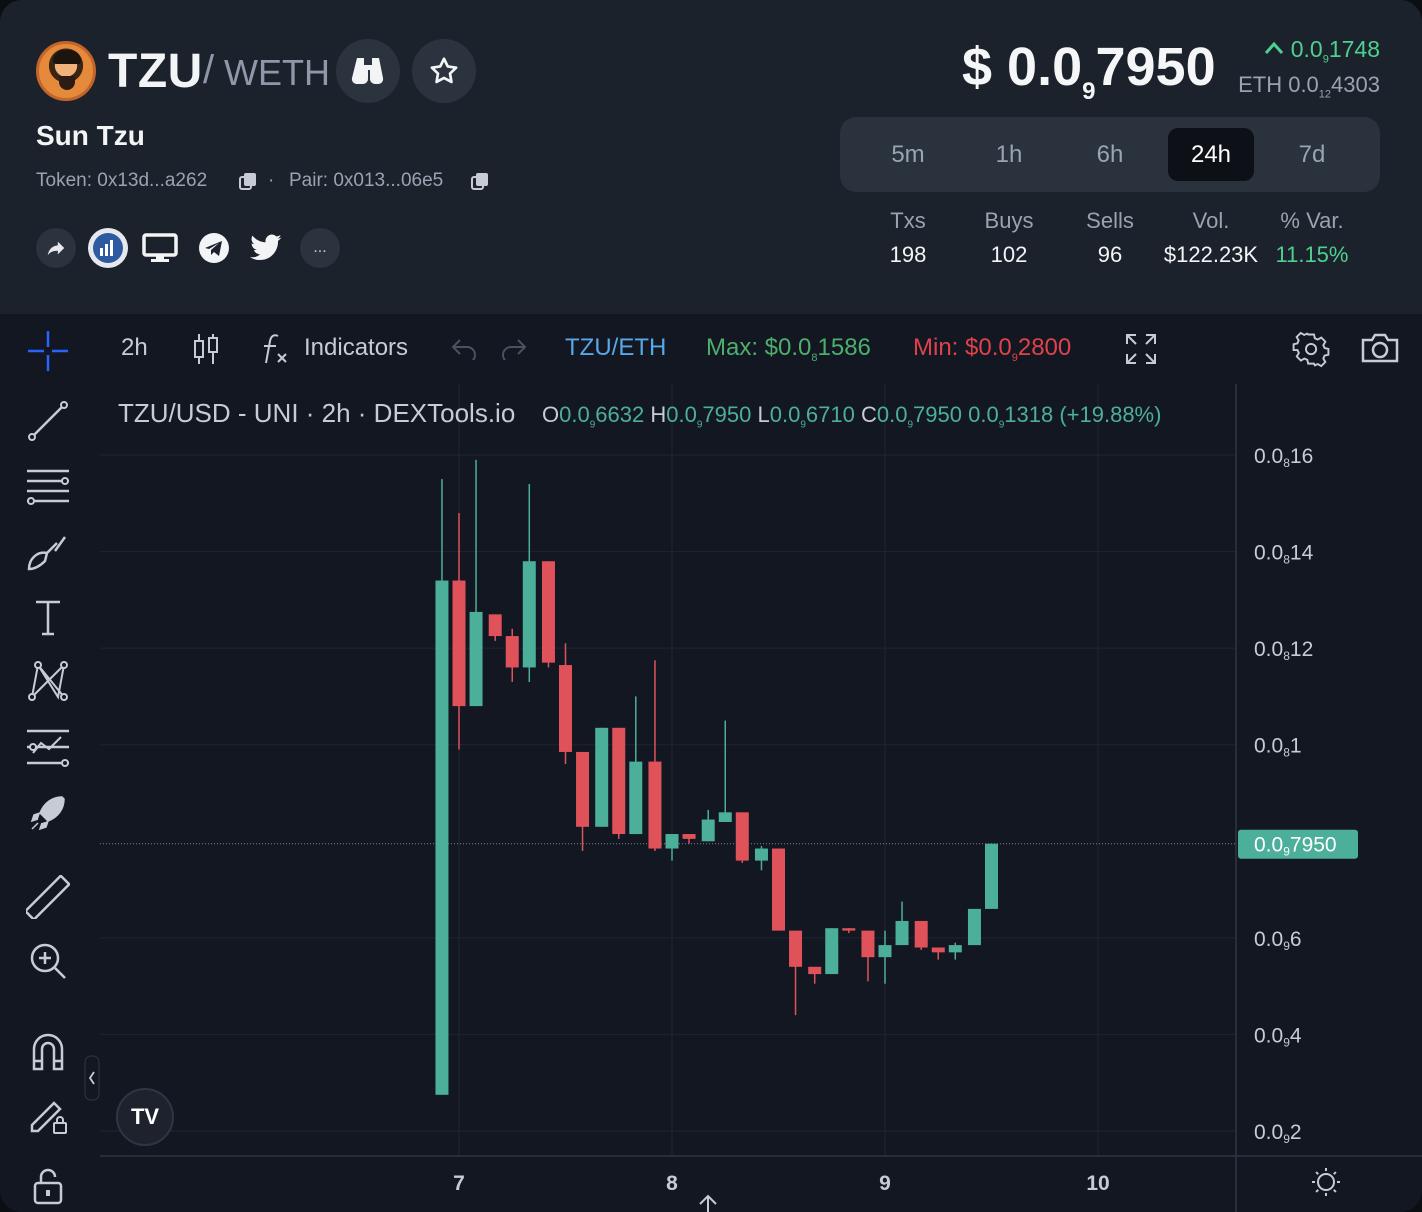  I want to click on ruler-tool, so click(48, 897).